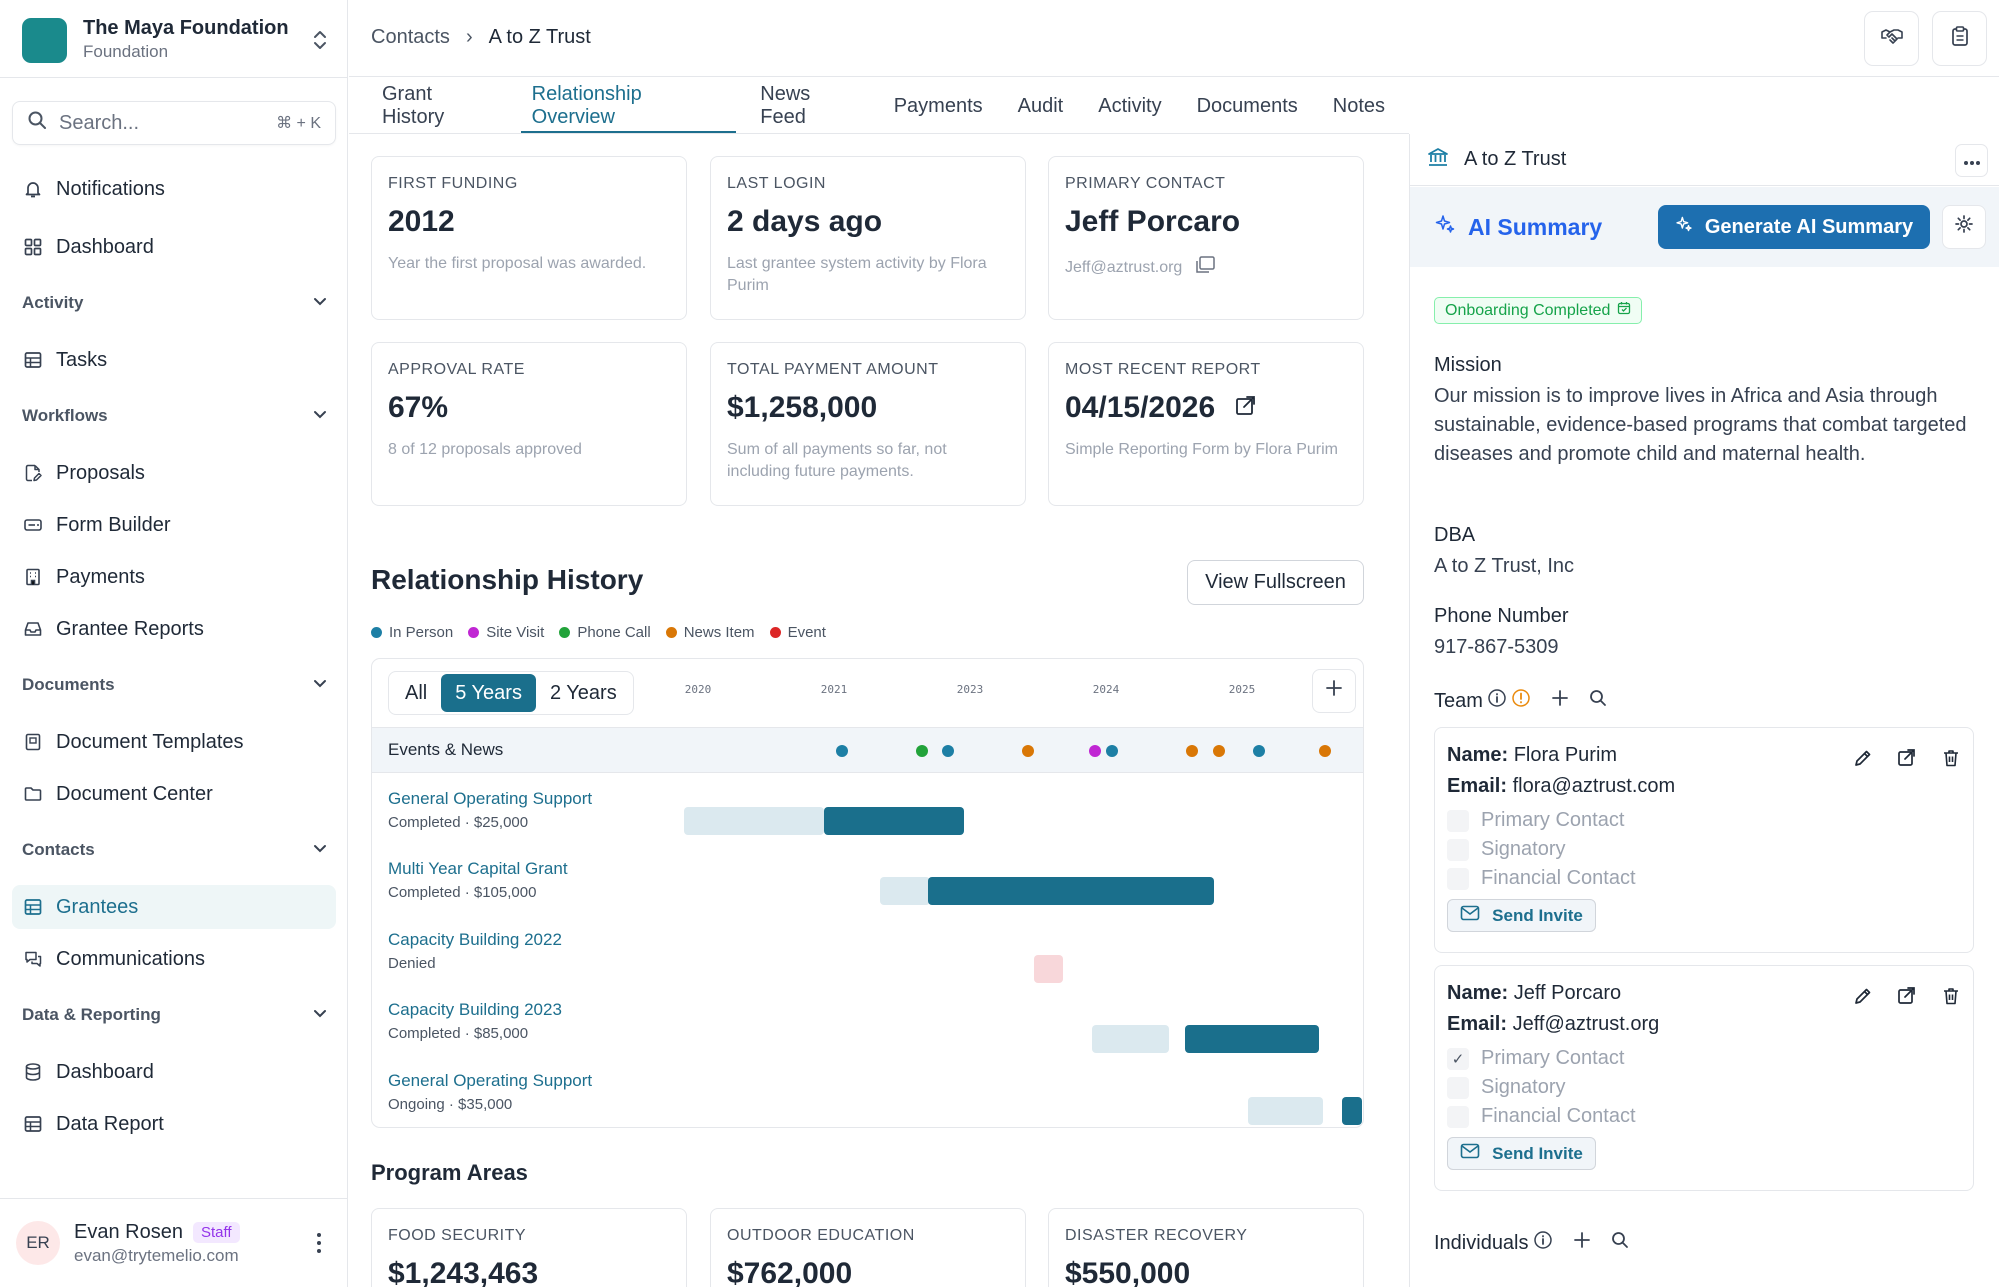  What do you see at coordinates (174, 189) in the screenshot?
I see `sidebar-item-notifications: Notifications` at bounding box center [174, 189].